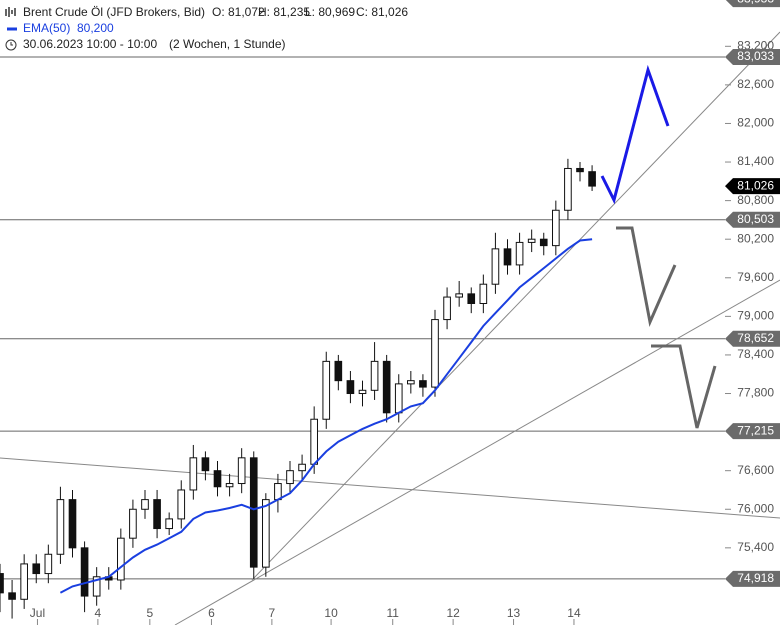 This screenshot has width=780, height=625. Describe the element at coordinates (152, 27) in the screenshot. I see `legend-bg` at that location.